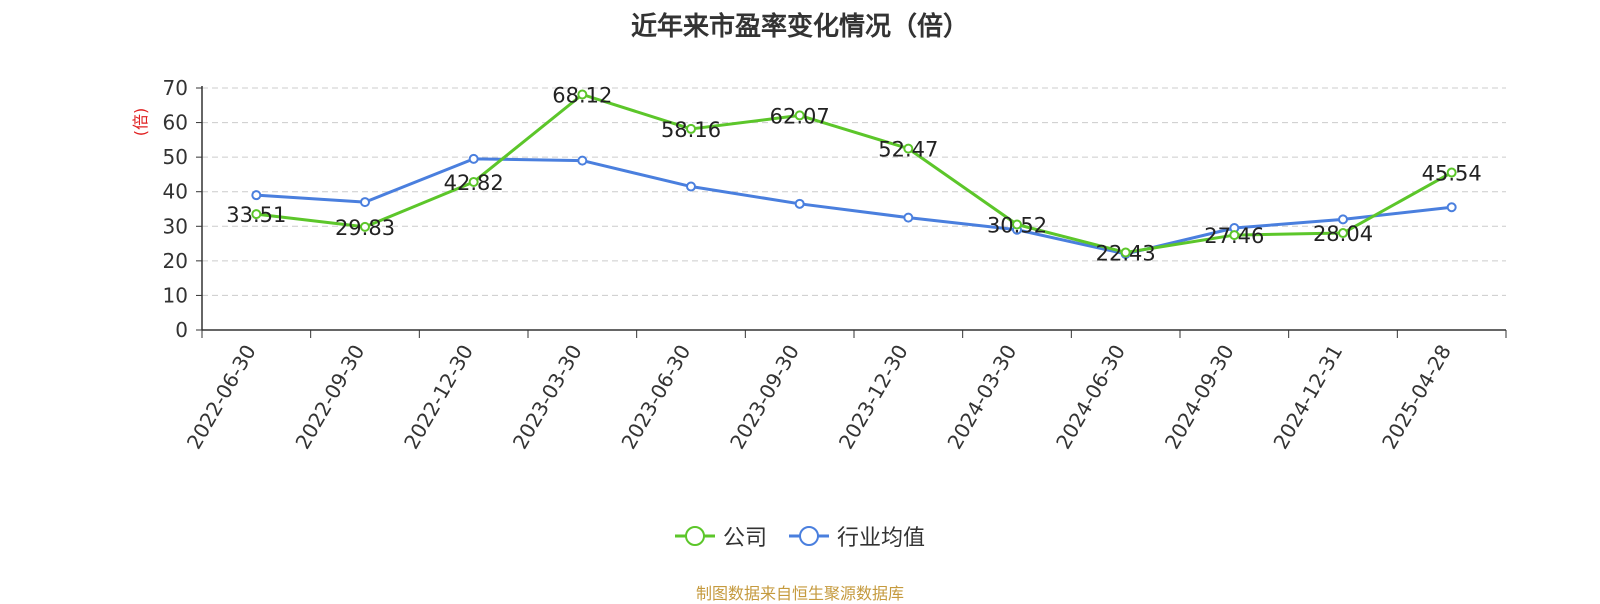  What do you see at coordinates (720, 536) in the screenshot?
I see `legend-item-company: 公司` at bounding box center [720, 536].